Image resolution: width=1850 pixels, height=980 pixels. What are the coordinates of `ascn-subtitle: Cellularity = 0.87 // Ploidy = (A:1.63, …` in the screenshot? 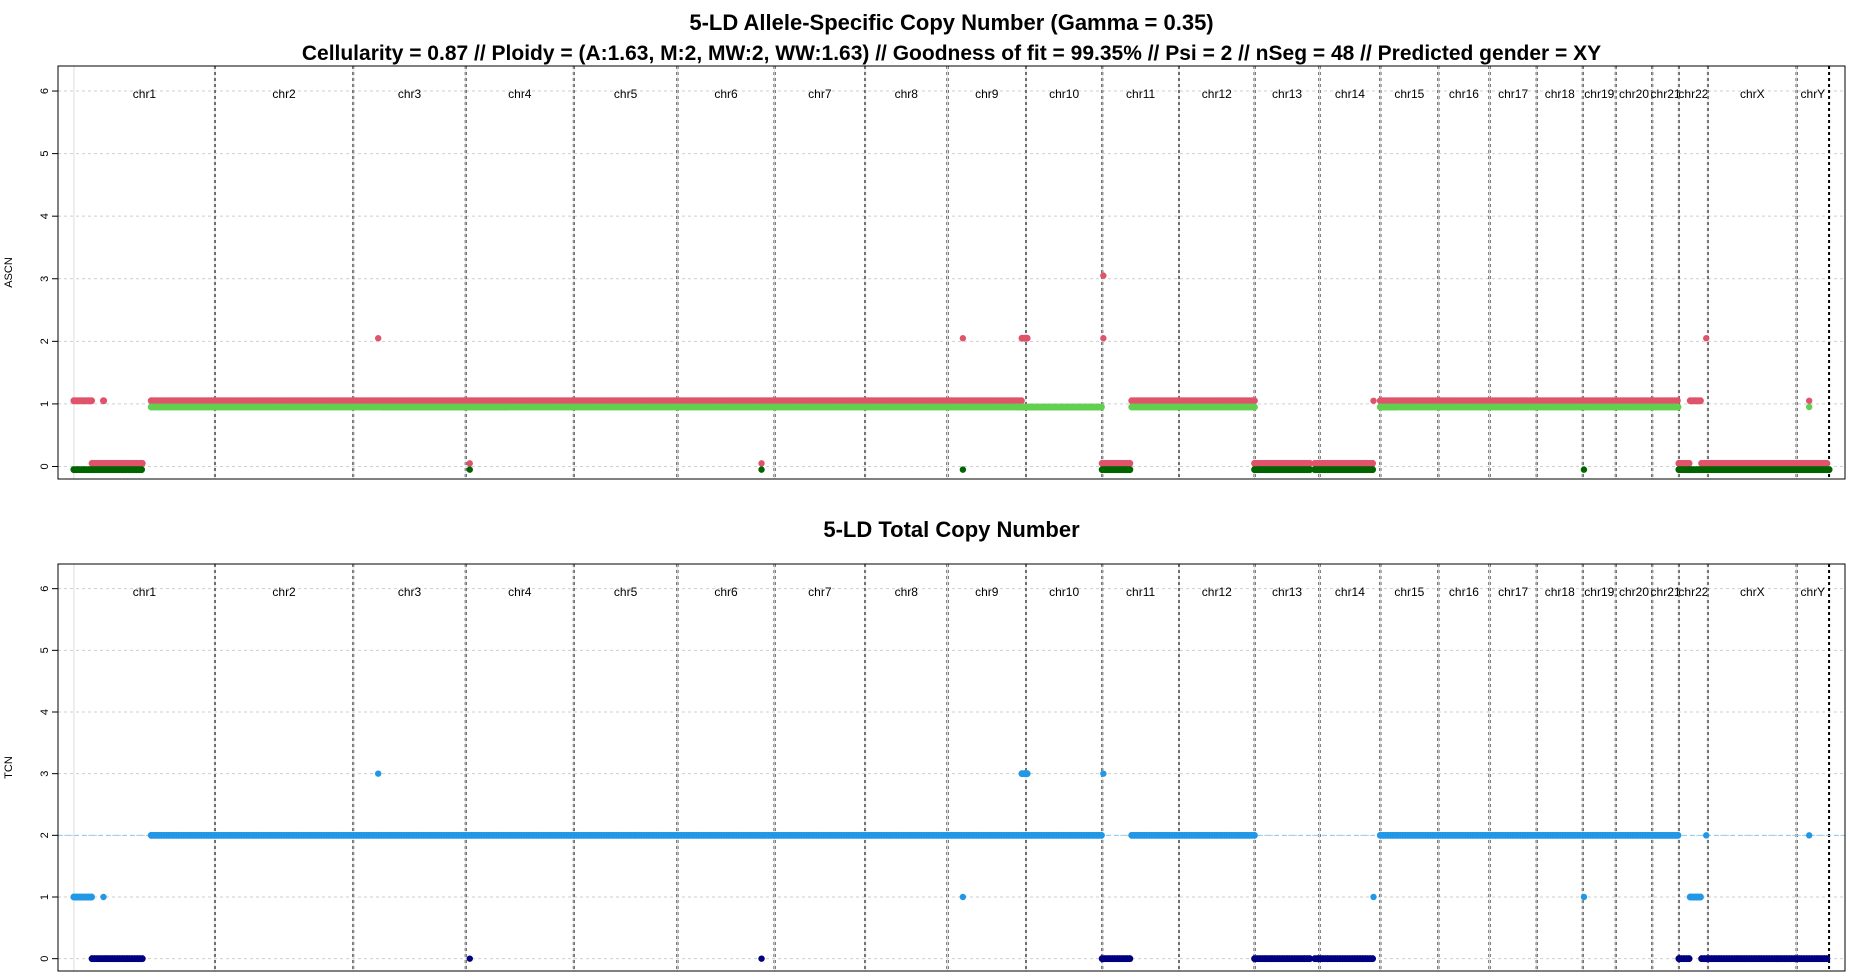 It's located at (951, 53).